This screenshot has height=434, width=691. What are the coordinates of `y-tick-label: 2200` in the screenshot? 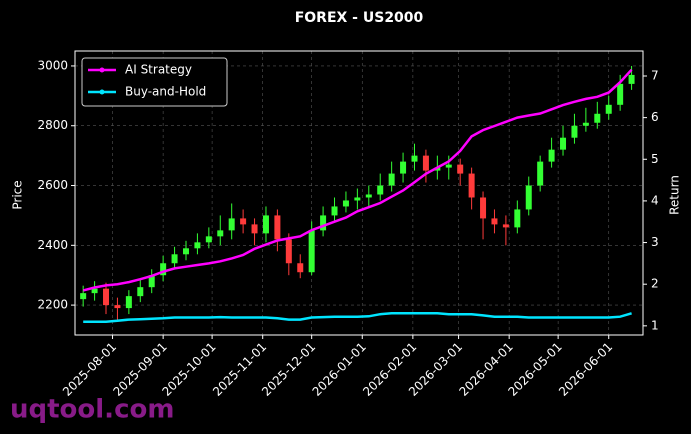 It's located at (52, 305).